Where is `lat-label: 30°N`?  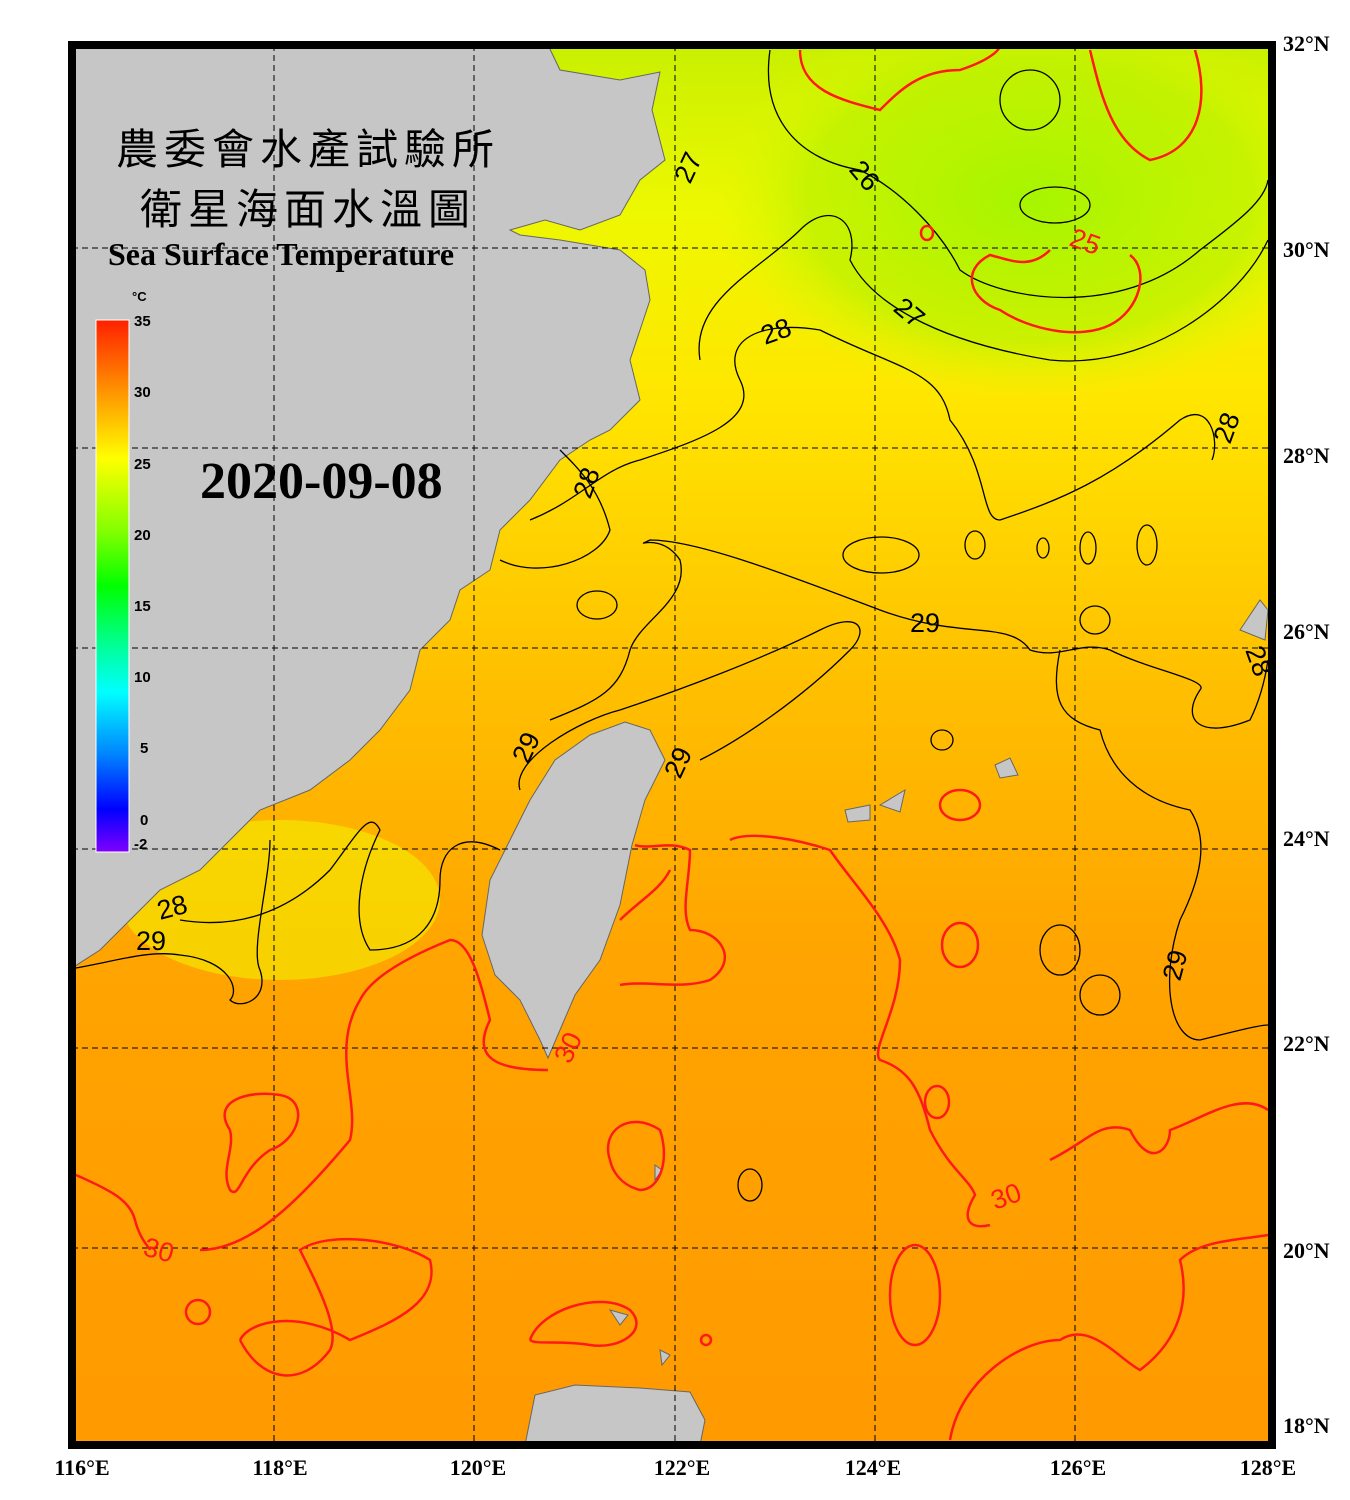
lat-label: 30°N is located at coordinates (1306, 249).